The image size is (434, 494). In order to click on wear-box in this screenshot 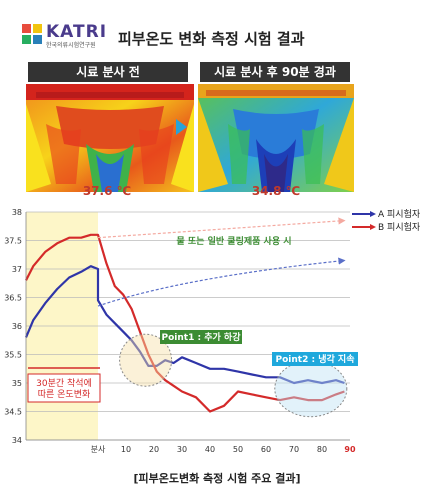, I will do `click(64, 388)`.